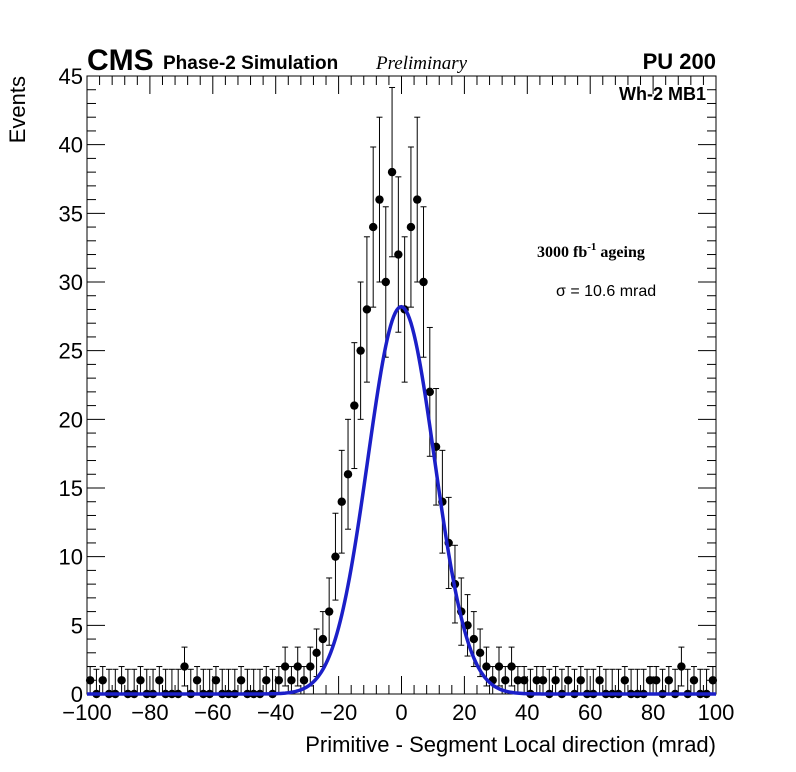 The width and height of the screenshot is (796, 772). I want to click on x-axis-tick-labels: −100 −80 −60 −40 −20 0 20 40 60 80 100, so click(398, 712).